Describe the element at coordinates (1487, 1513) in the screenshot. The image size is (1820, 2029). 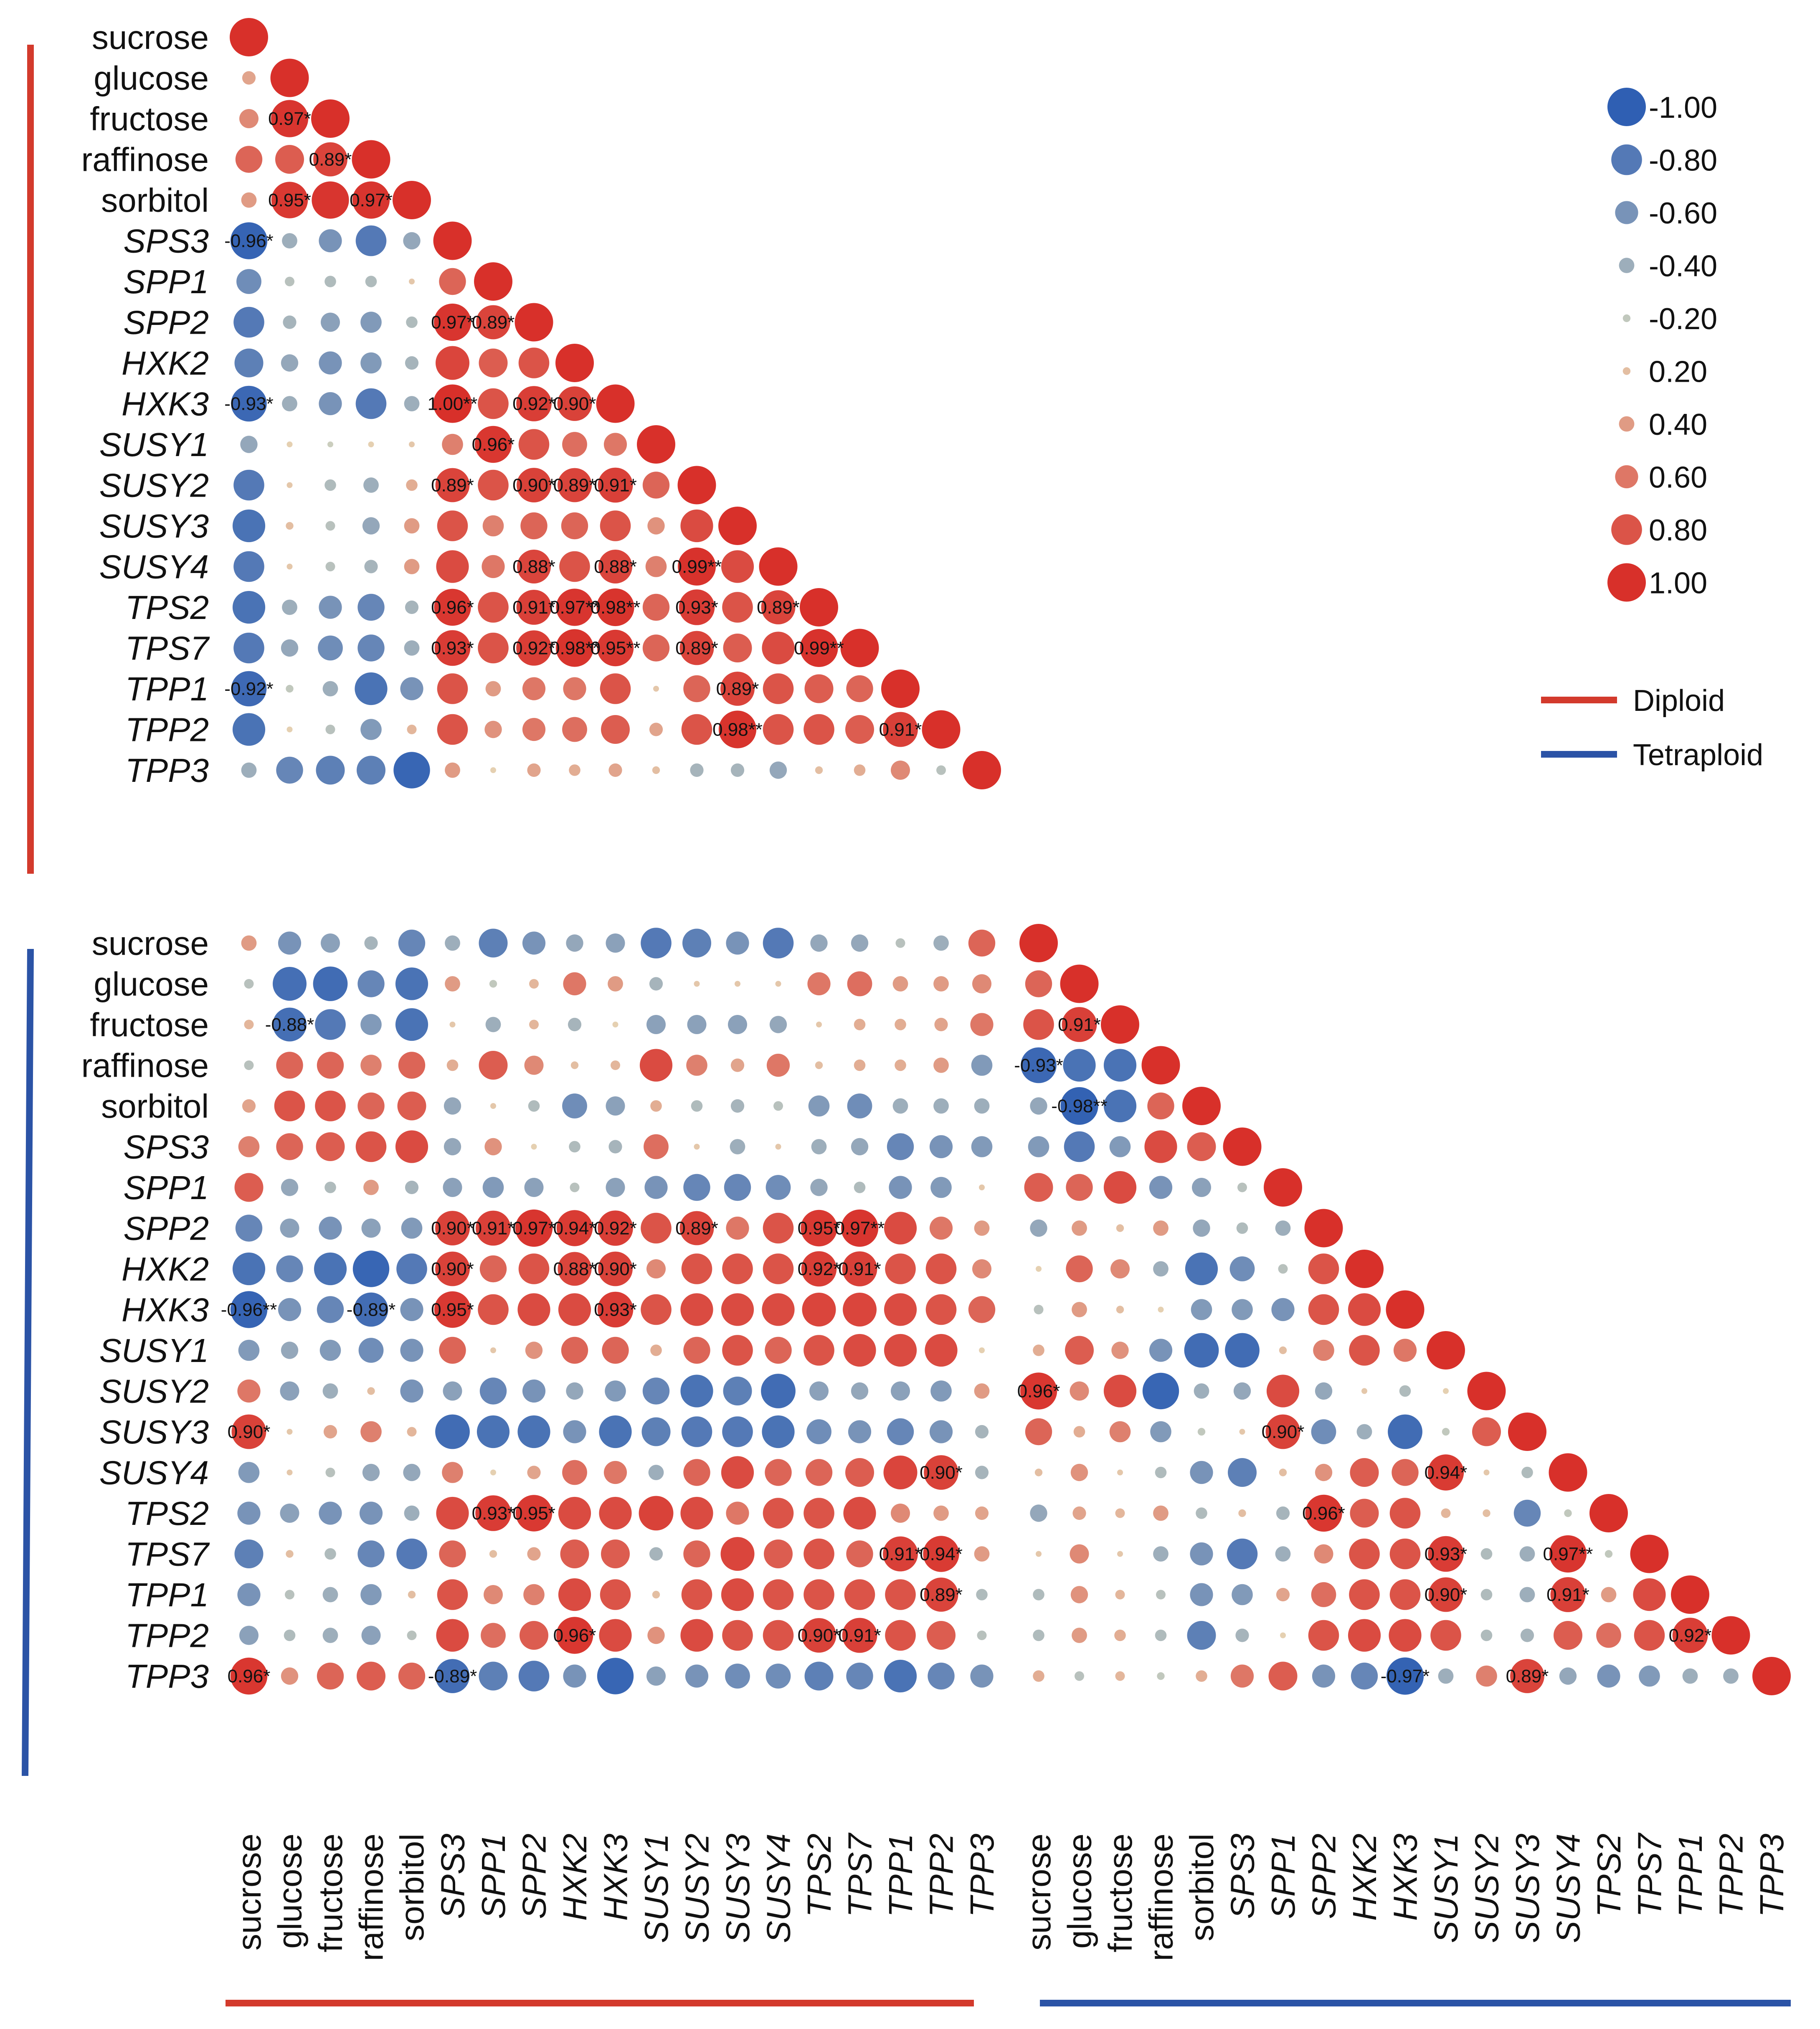
I see `tetraploid-cell-tps2-susy2` at that location.